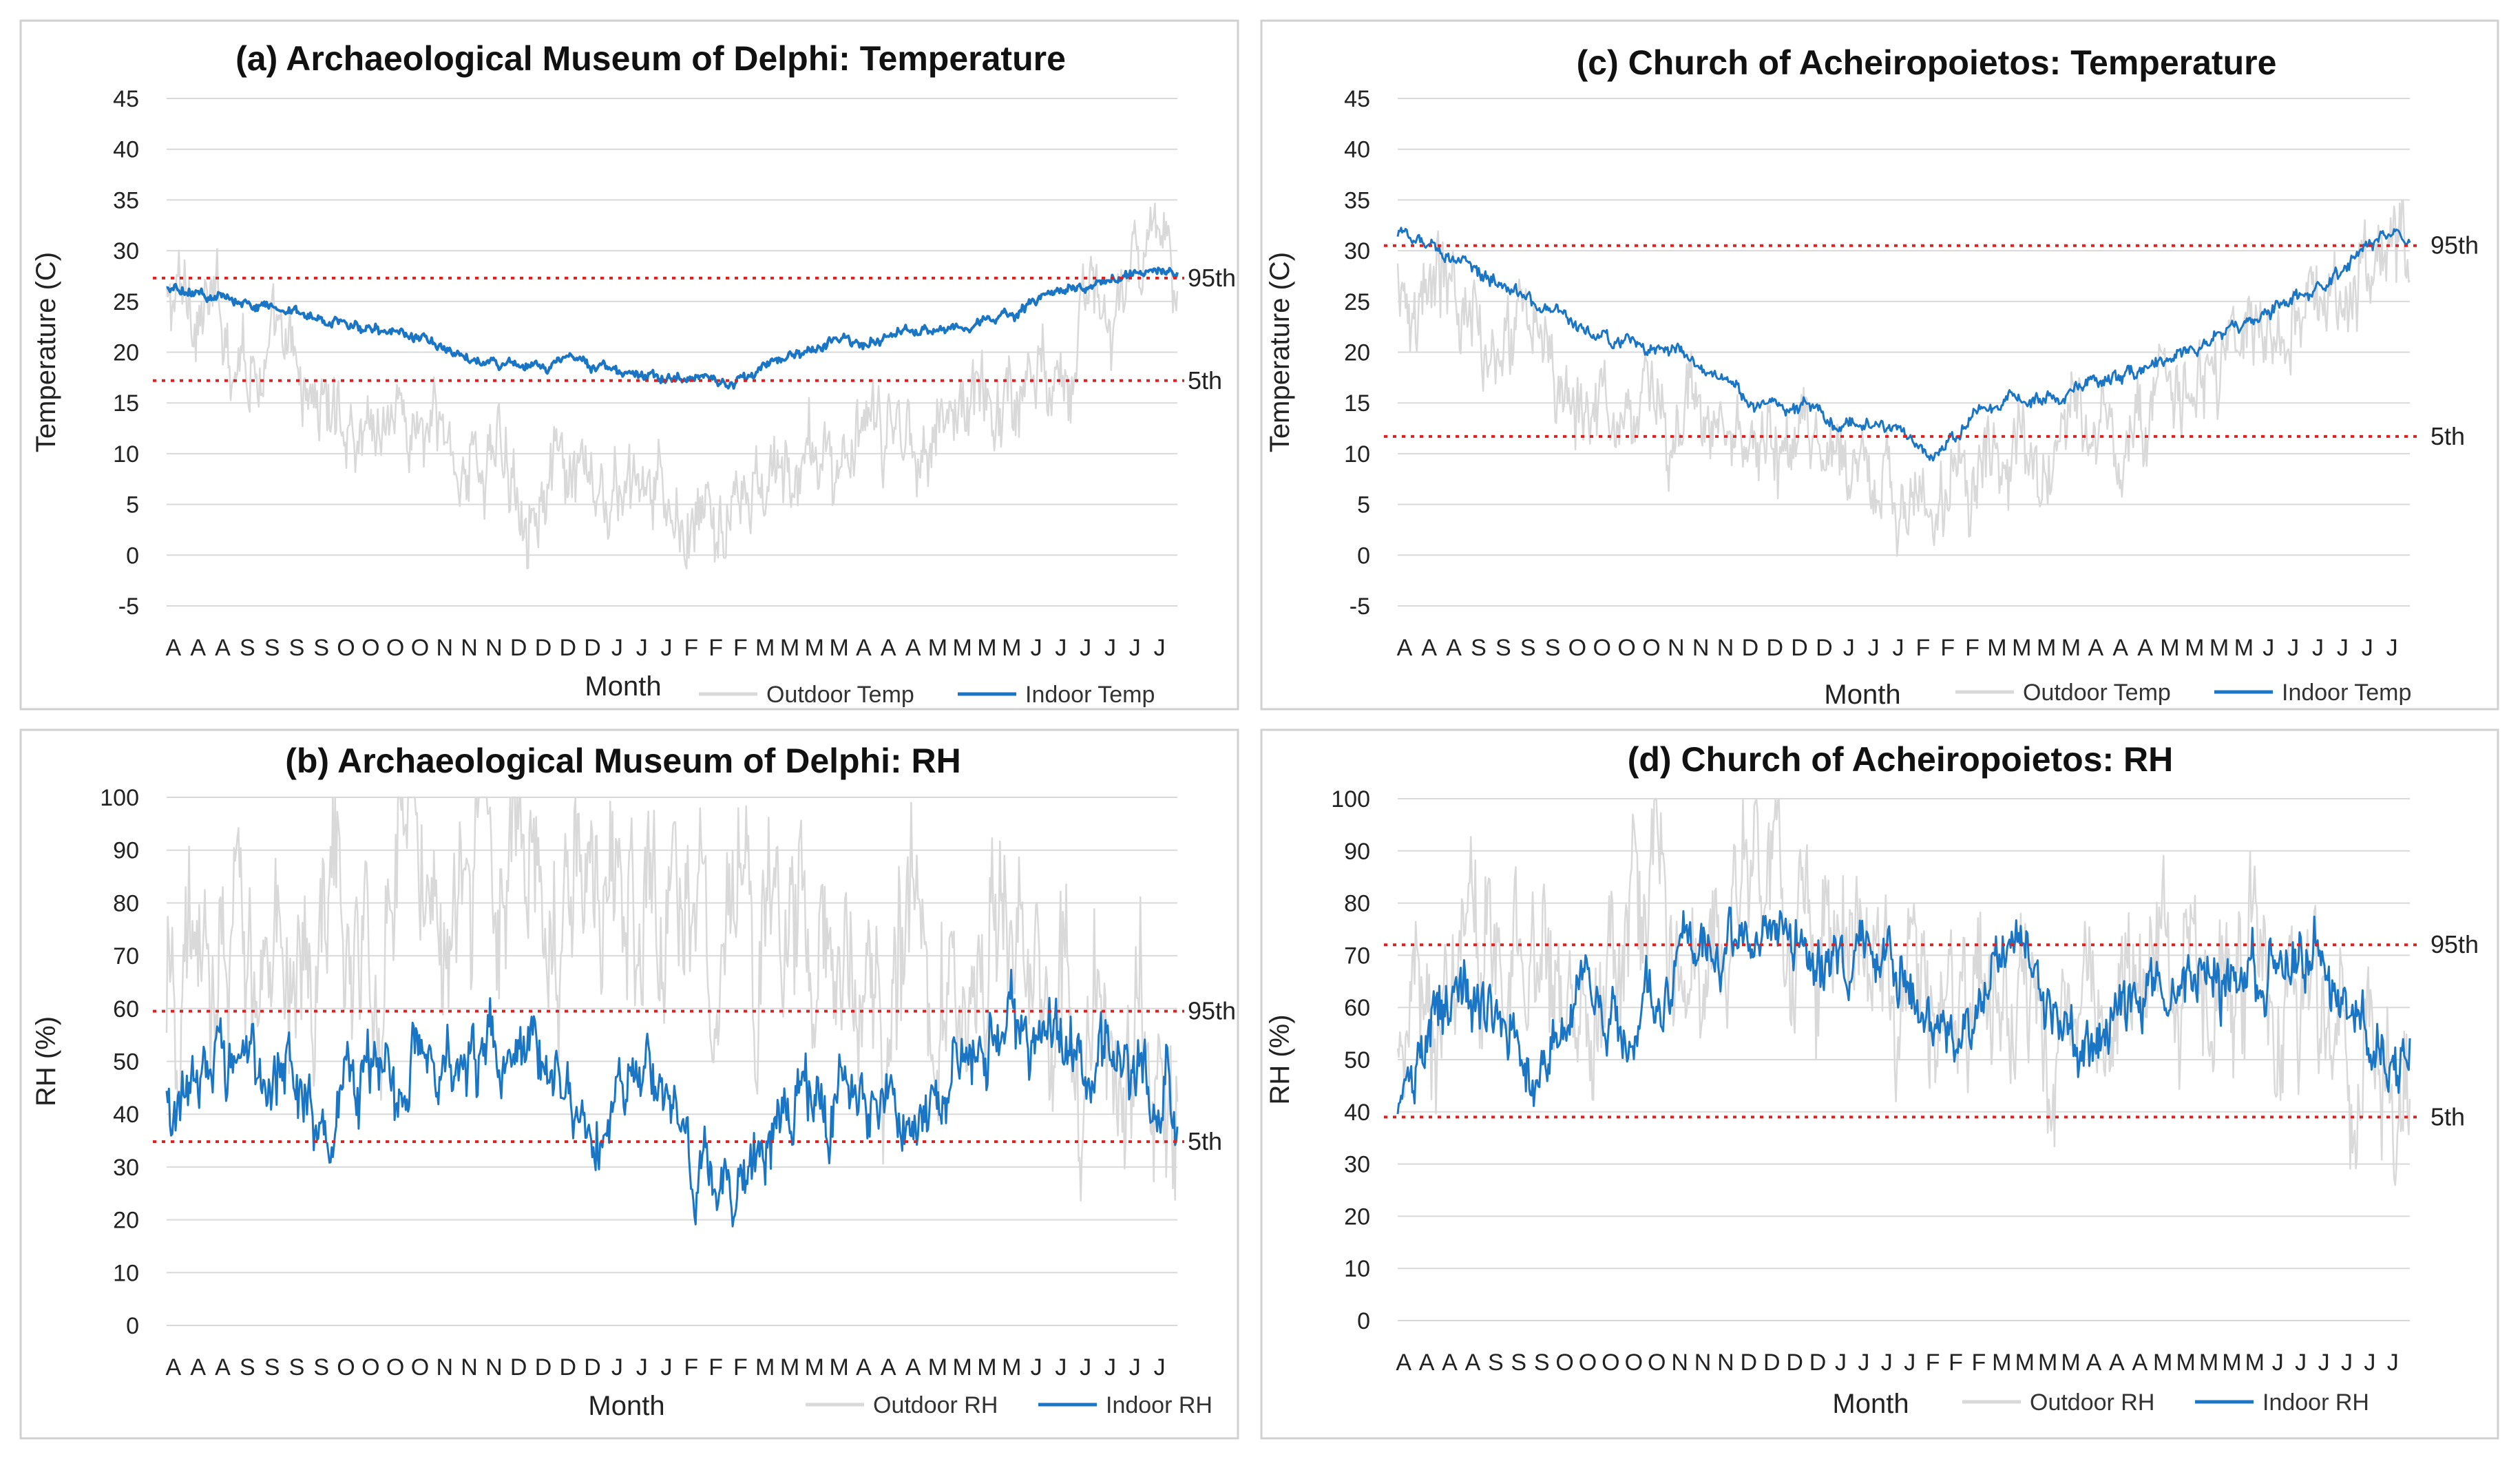  Describe the element at coordinates (1901, 760) in the screenshot. I see `chart-title: (d) Church of Acheiropoietos: RH` at that location.